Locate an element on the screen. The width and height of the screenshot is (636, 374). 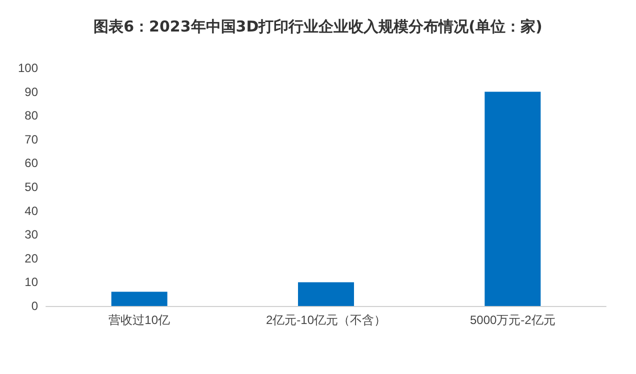
y-tick-label: 80 is located at coordinates (31, 115).